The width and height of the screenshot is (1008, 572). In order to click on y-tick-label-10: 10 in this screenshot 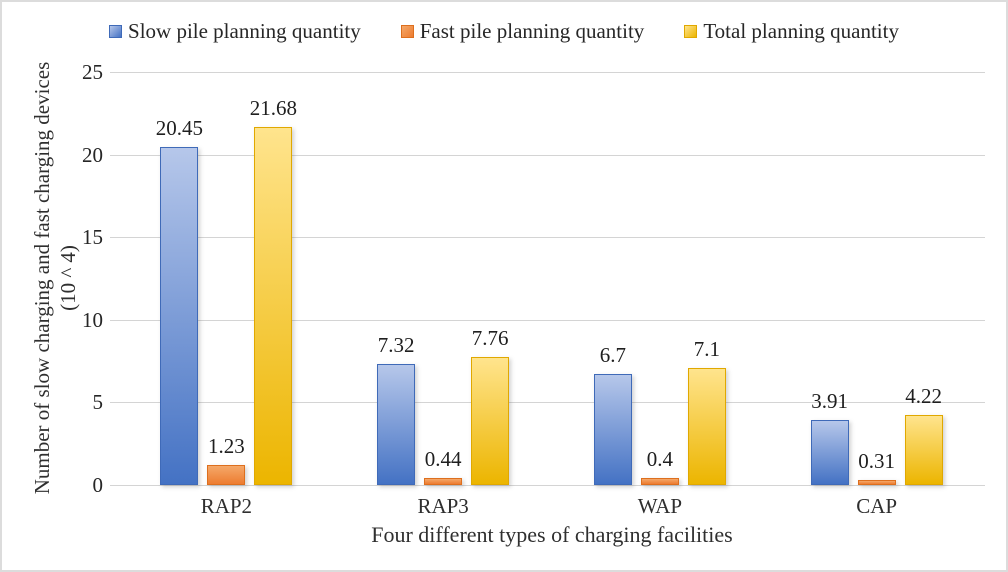, I will do `click(92, 319)`.